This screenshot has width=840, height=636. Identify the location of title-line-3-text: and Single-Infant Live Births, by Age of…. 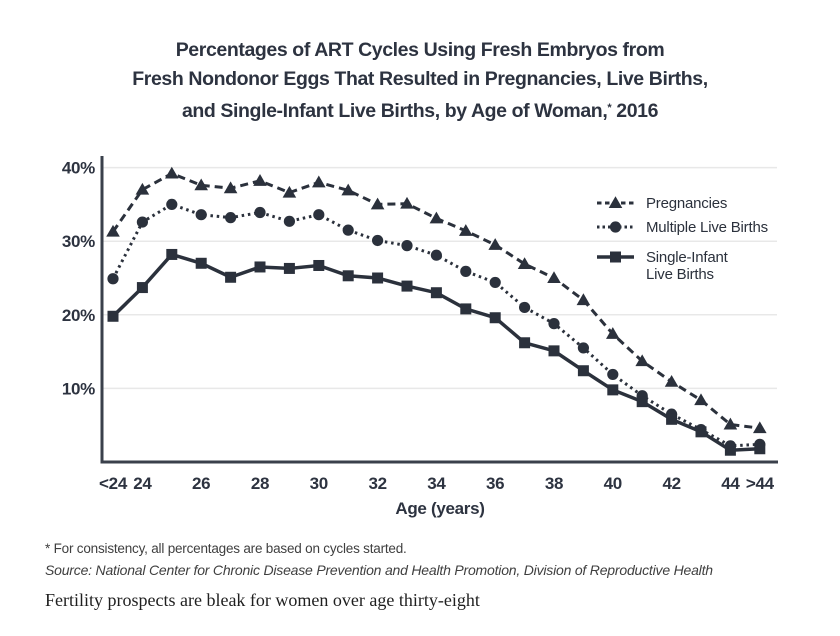
(394, 111).